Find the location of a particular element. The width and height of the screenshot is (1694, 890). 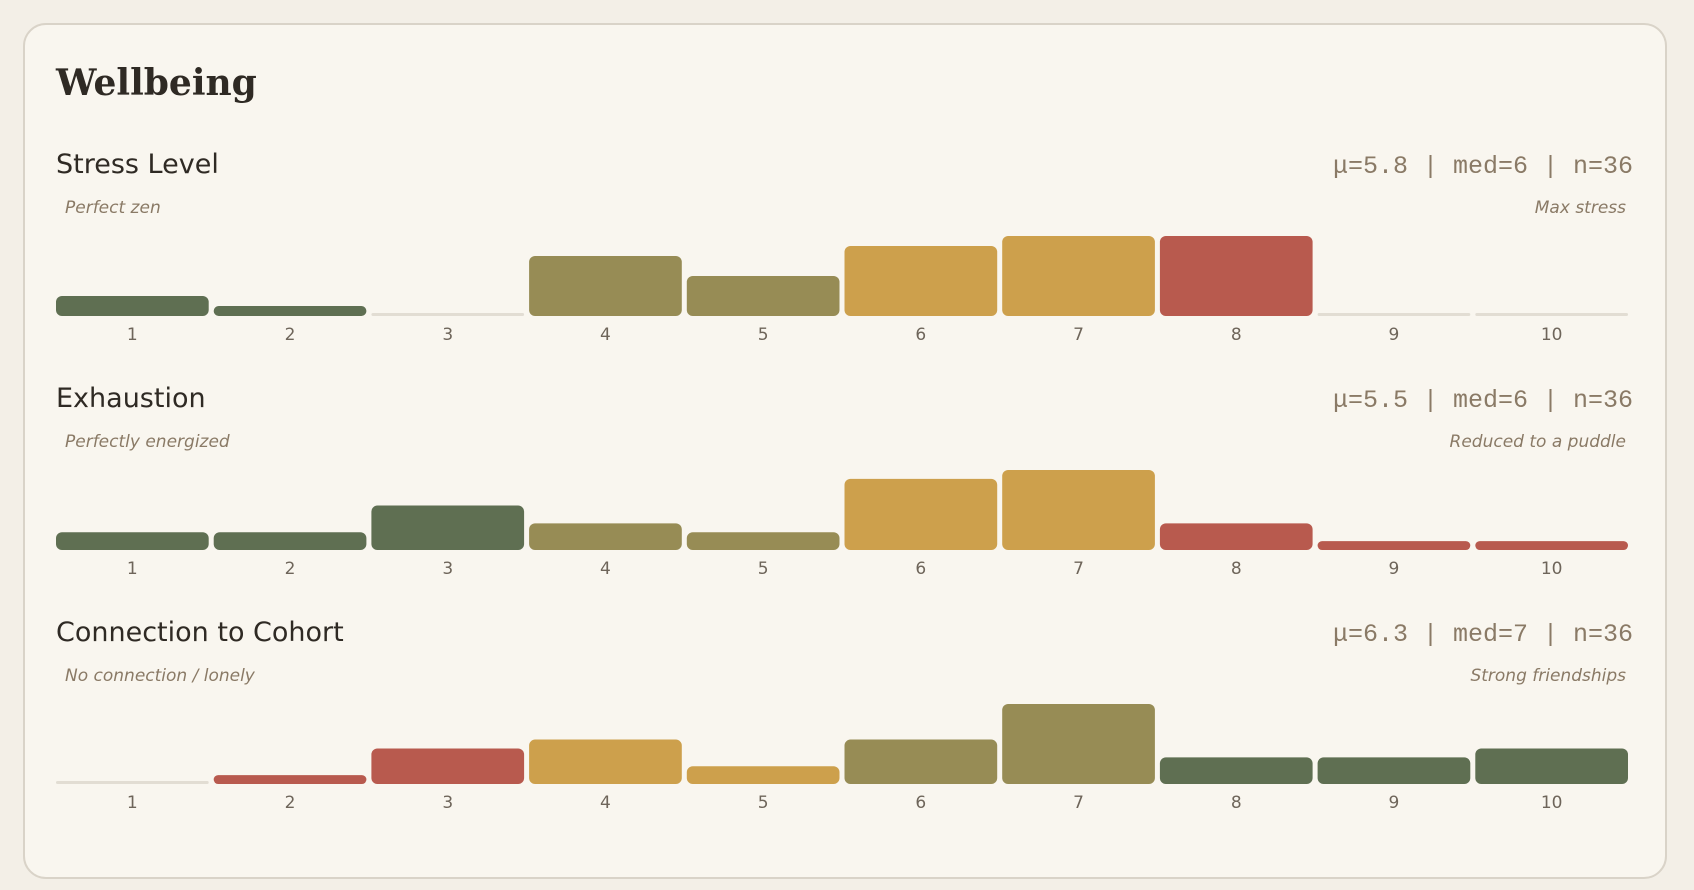

page-title: Wellbeing is located at coordinates (156, 83).